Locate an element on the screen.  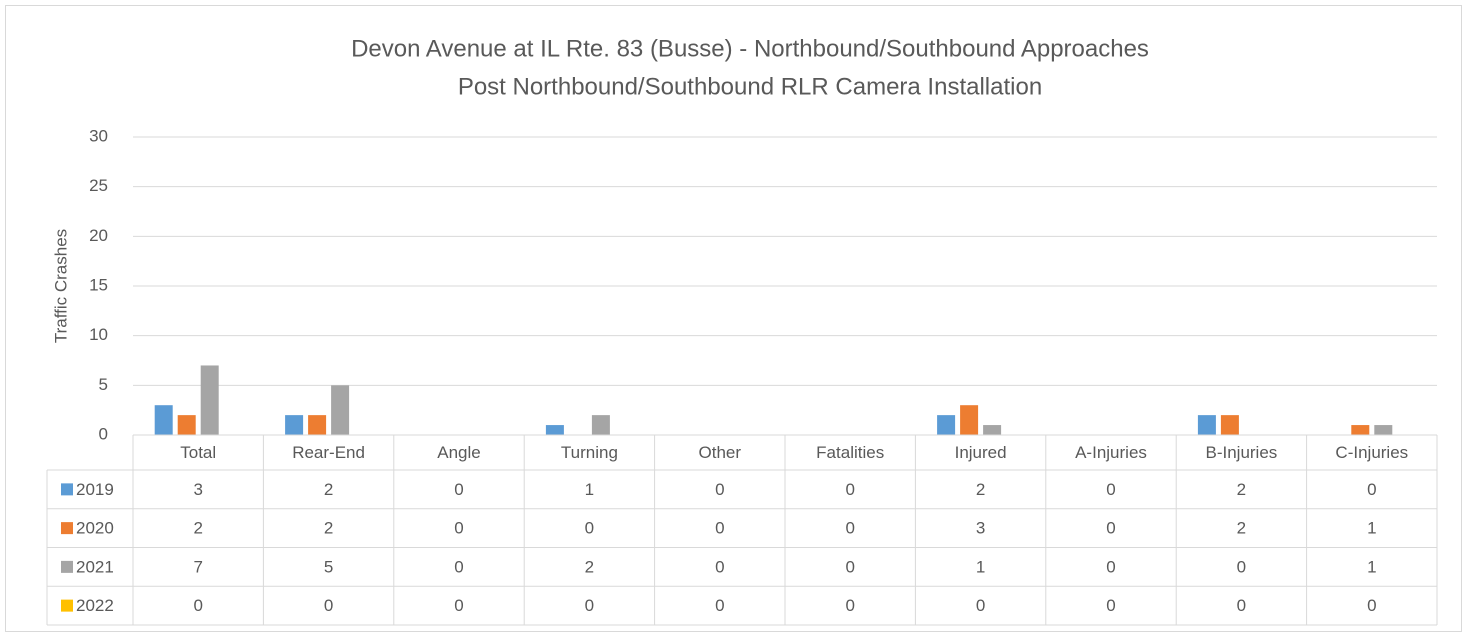
legend-label: 2020 is located at coordinates (95, 528).